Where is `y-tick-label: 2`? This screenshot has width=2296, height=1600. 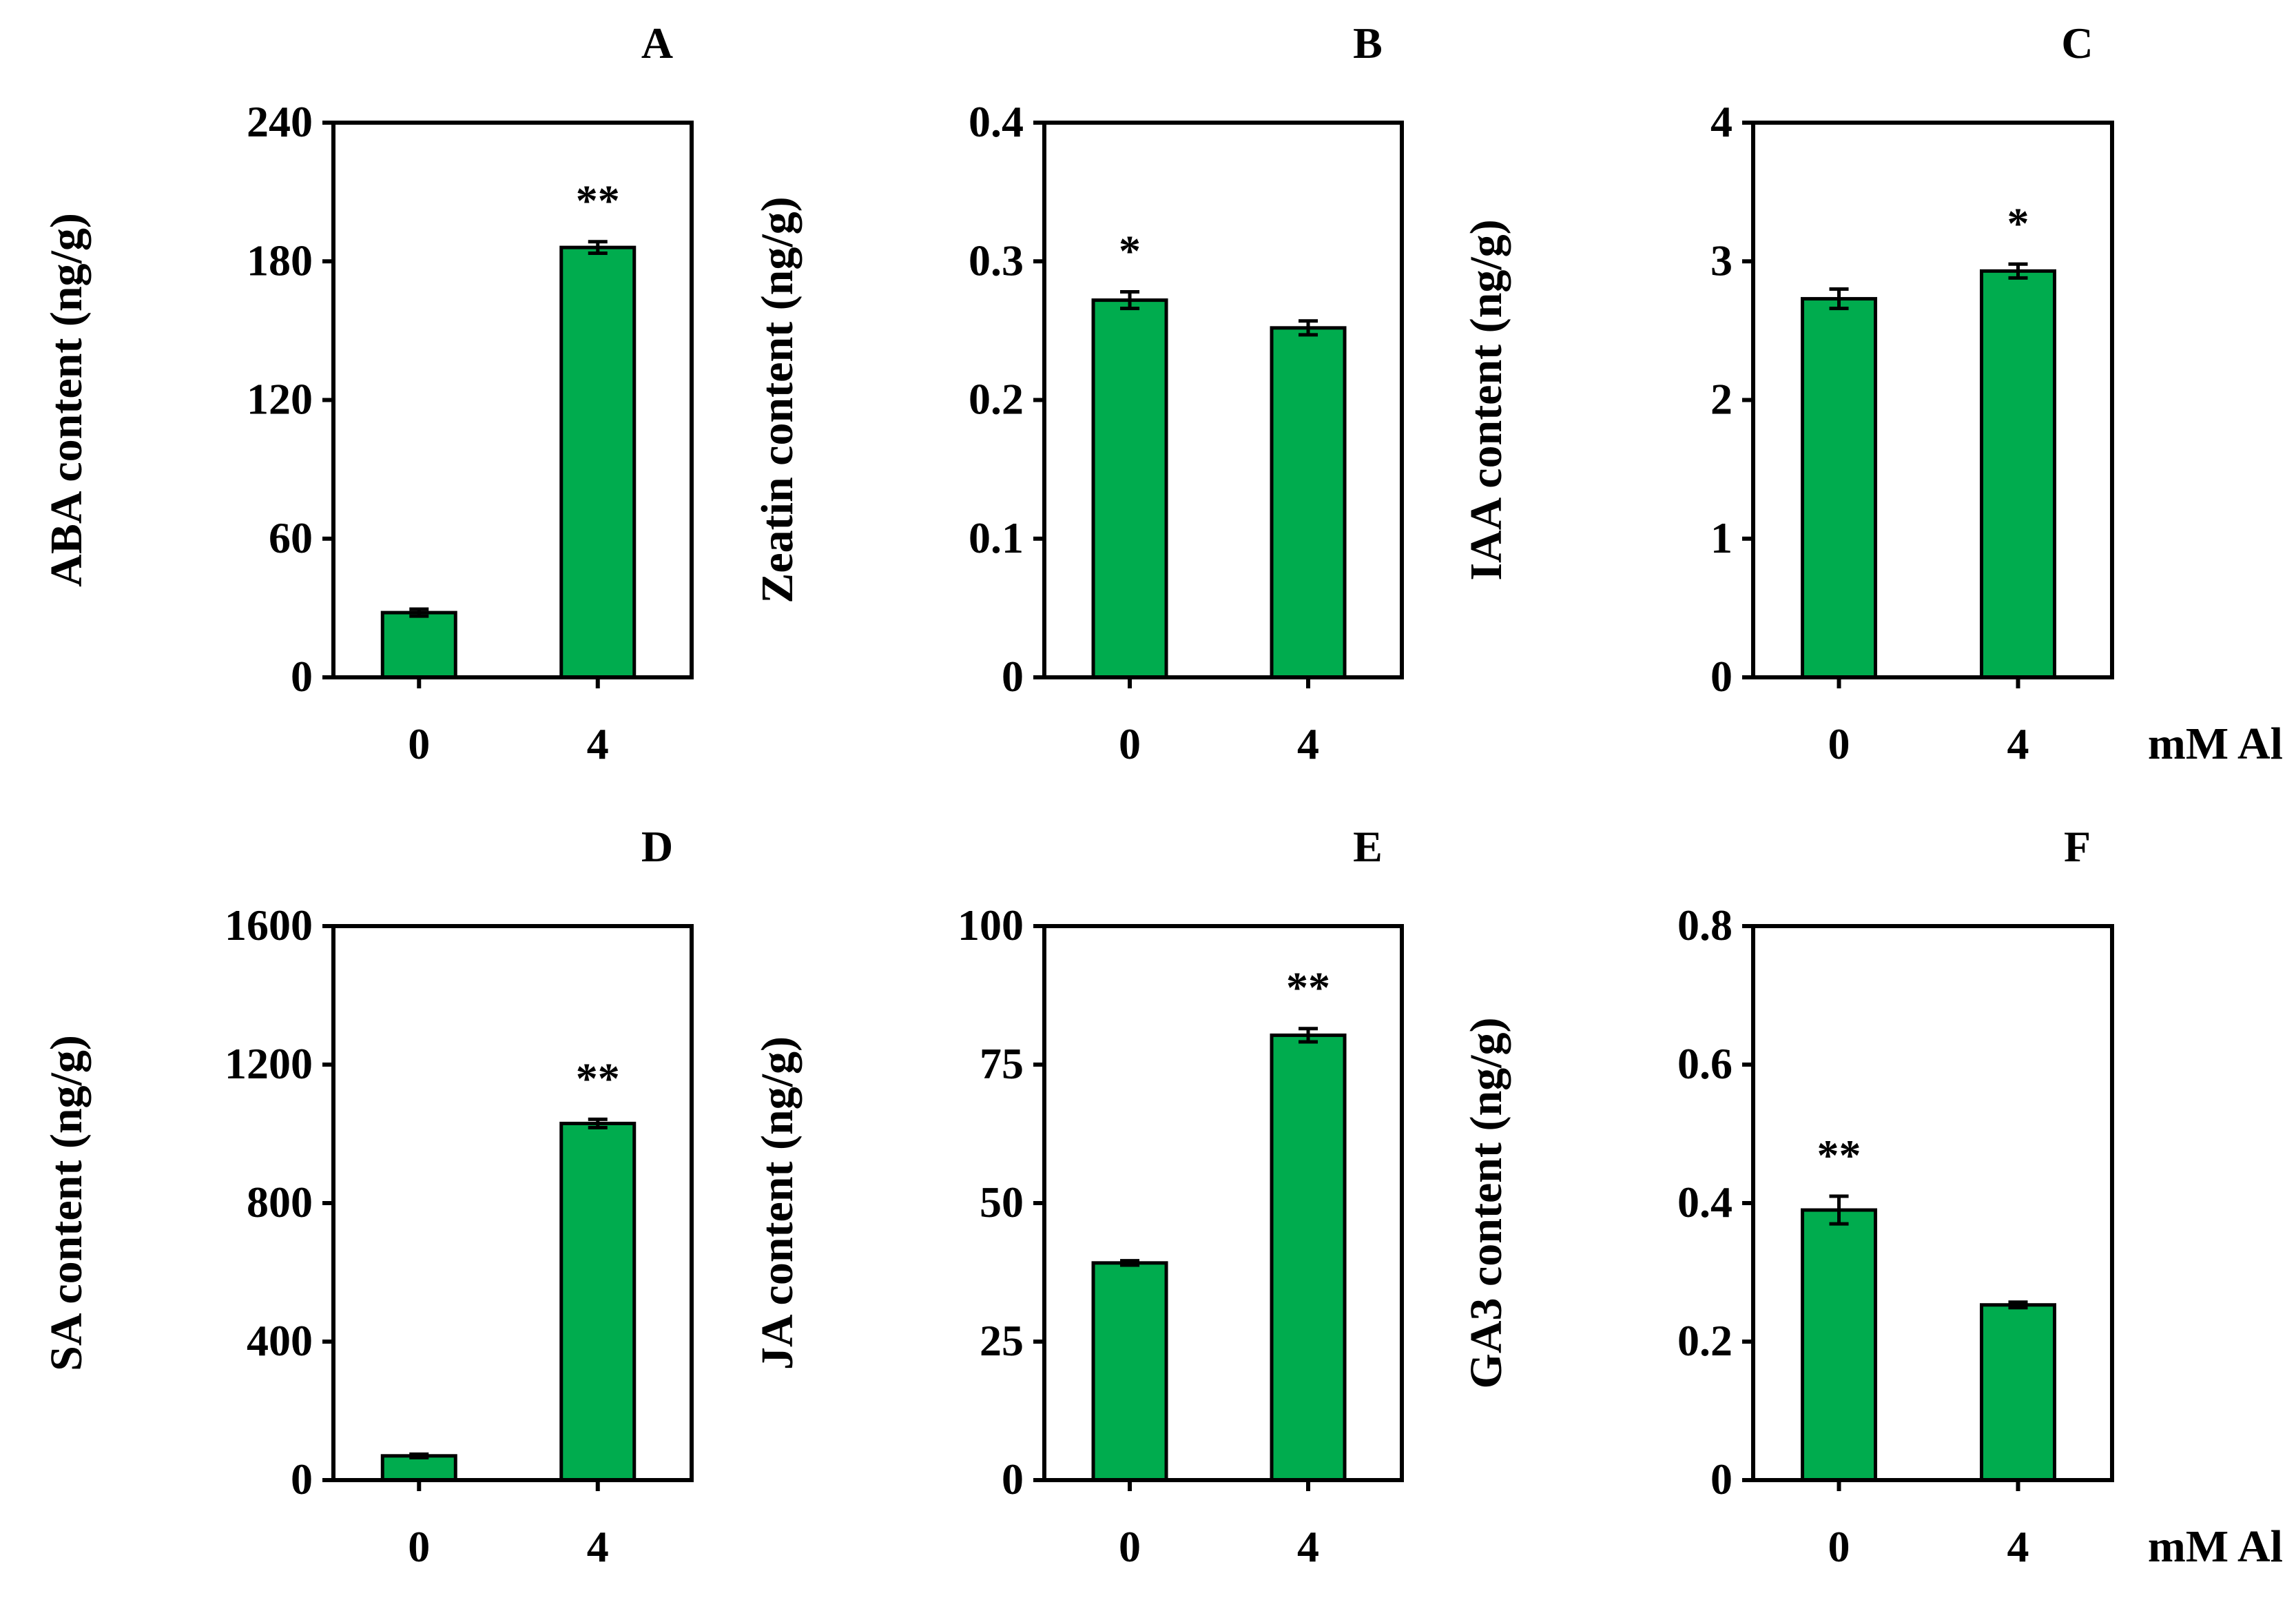 y-tick-label: 2 is located at coordinates (1721, 399).